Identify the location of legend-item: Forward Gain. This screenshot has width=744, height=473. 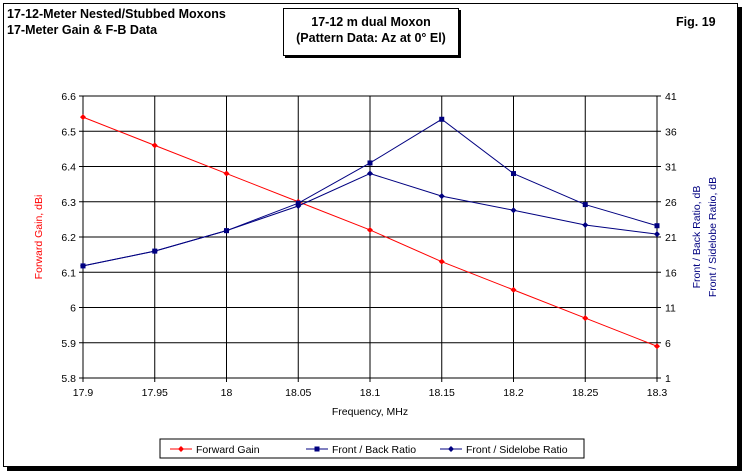
(215, 450).